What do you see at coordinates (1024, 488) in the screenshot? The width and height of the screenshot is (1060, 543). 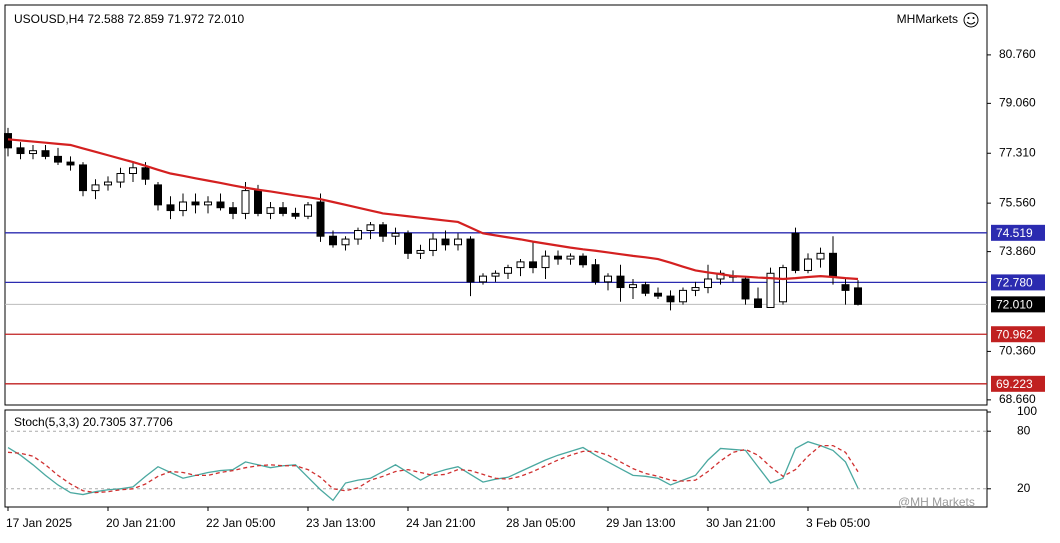 I see `y-tick-label: 20` at bounding box center [1024, 488].